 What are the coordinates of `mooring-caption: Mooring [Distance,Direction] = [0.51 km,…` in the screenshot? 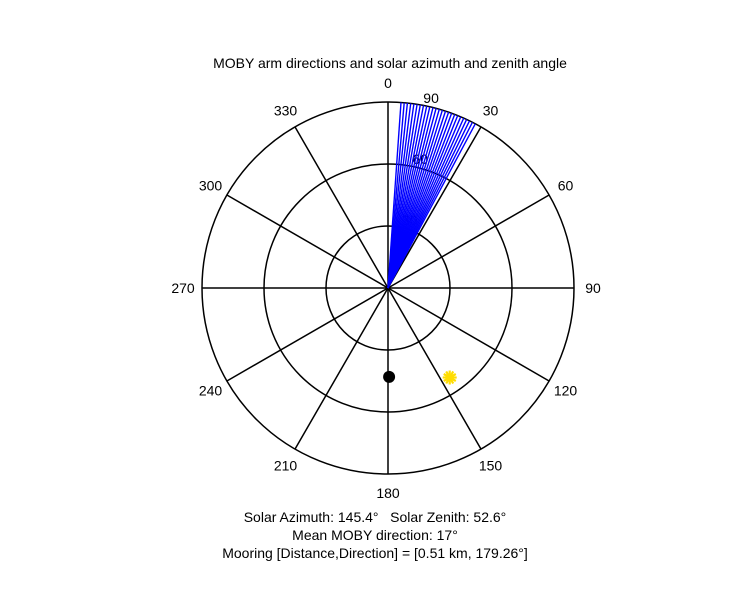 It's located at (375, 553).